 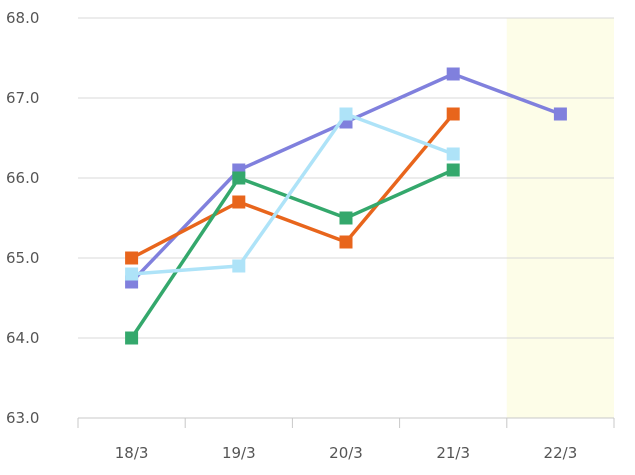 What do you see at coordinates (22, 178) in the screenshot?
I see `y-tick-label: 66.0` at bounding box center [22, 178].